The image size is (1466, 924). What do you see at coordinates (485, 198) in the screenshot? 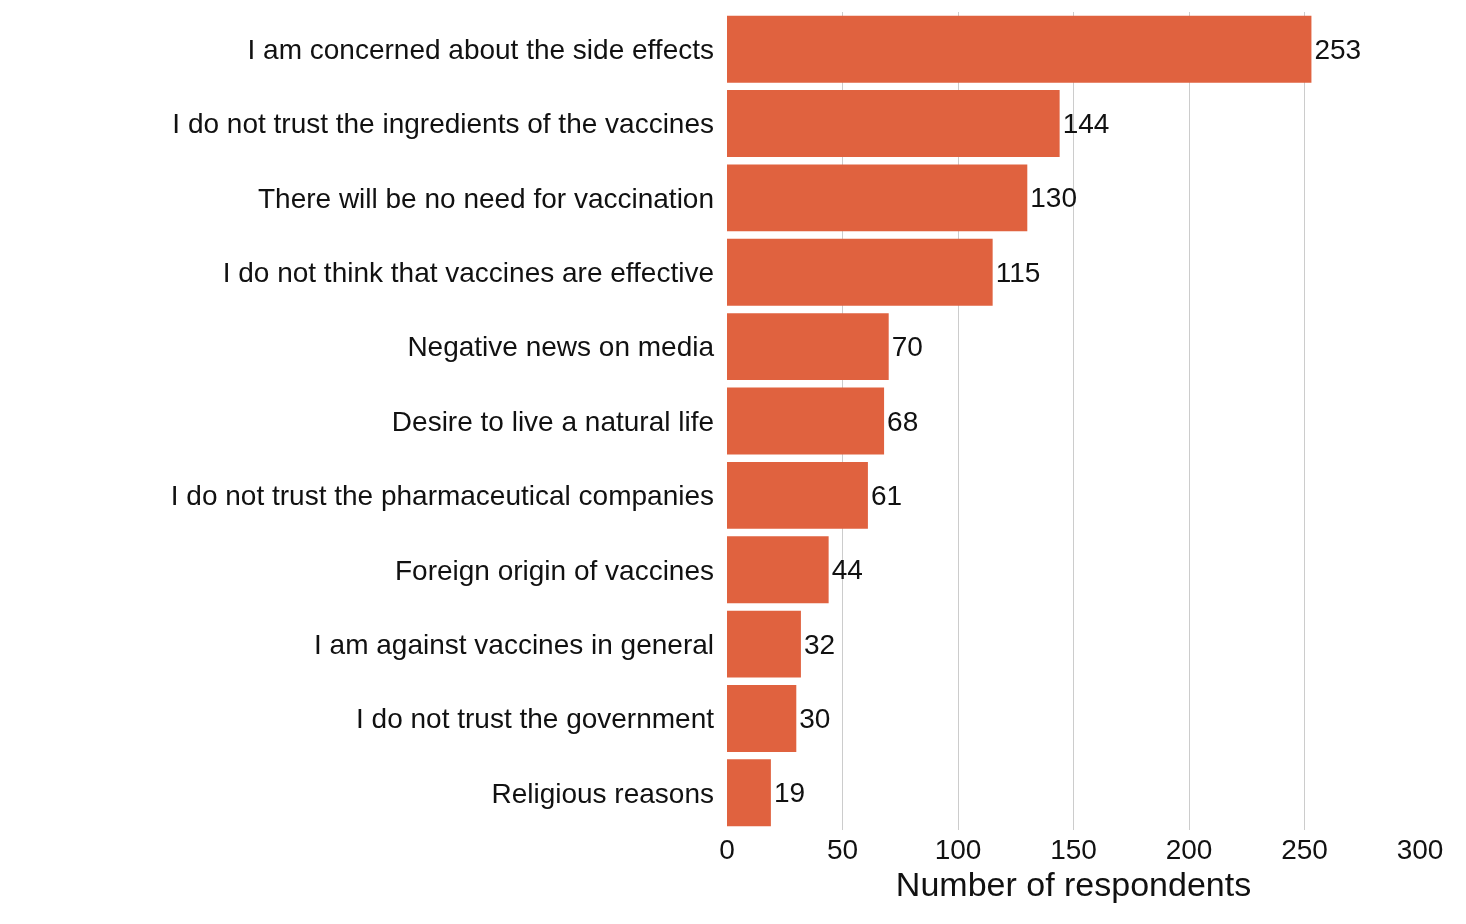
I see `y-tick-label: There will be no need for vaccination` at bounding box center [485, 198].